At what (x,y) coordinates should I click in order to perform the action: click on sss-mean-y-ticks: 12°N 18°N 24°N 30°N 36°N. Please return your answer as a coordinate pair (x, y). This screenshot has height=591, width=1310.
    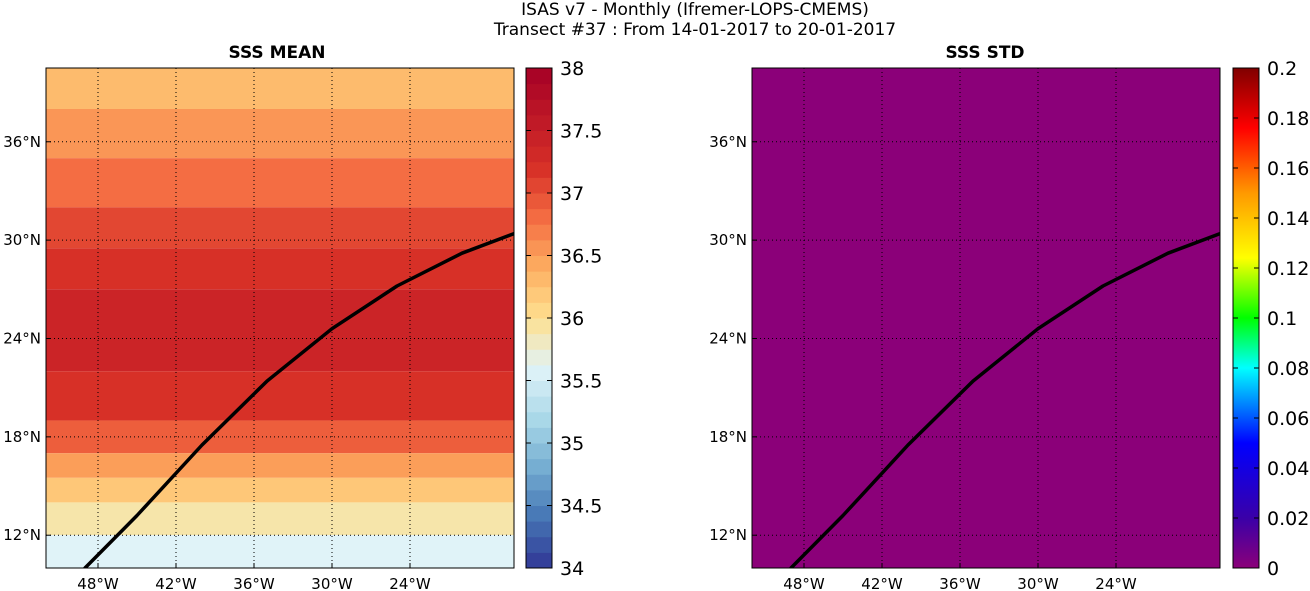
    Looking at the image, I should click on (27, 338).